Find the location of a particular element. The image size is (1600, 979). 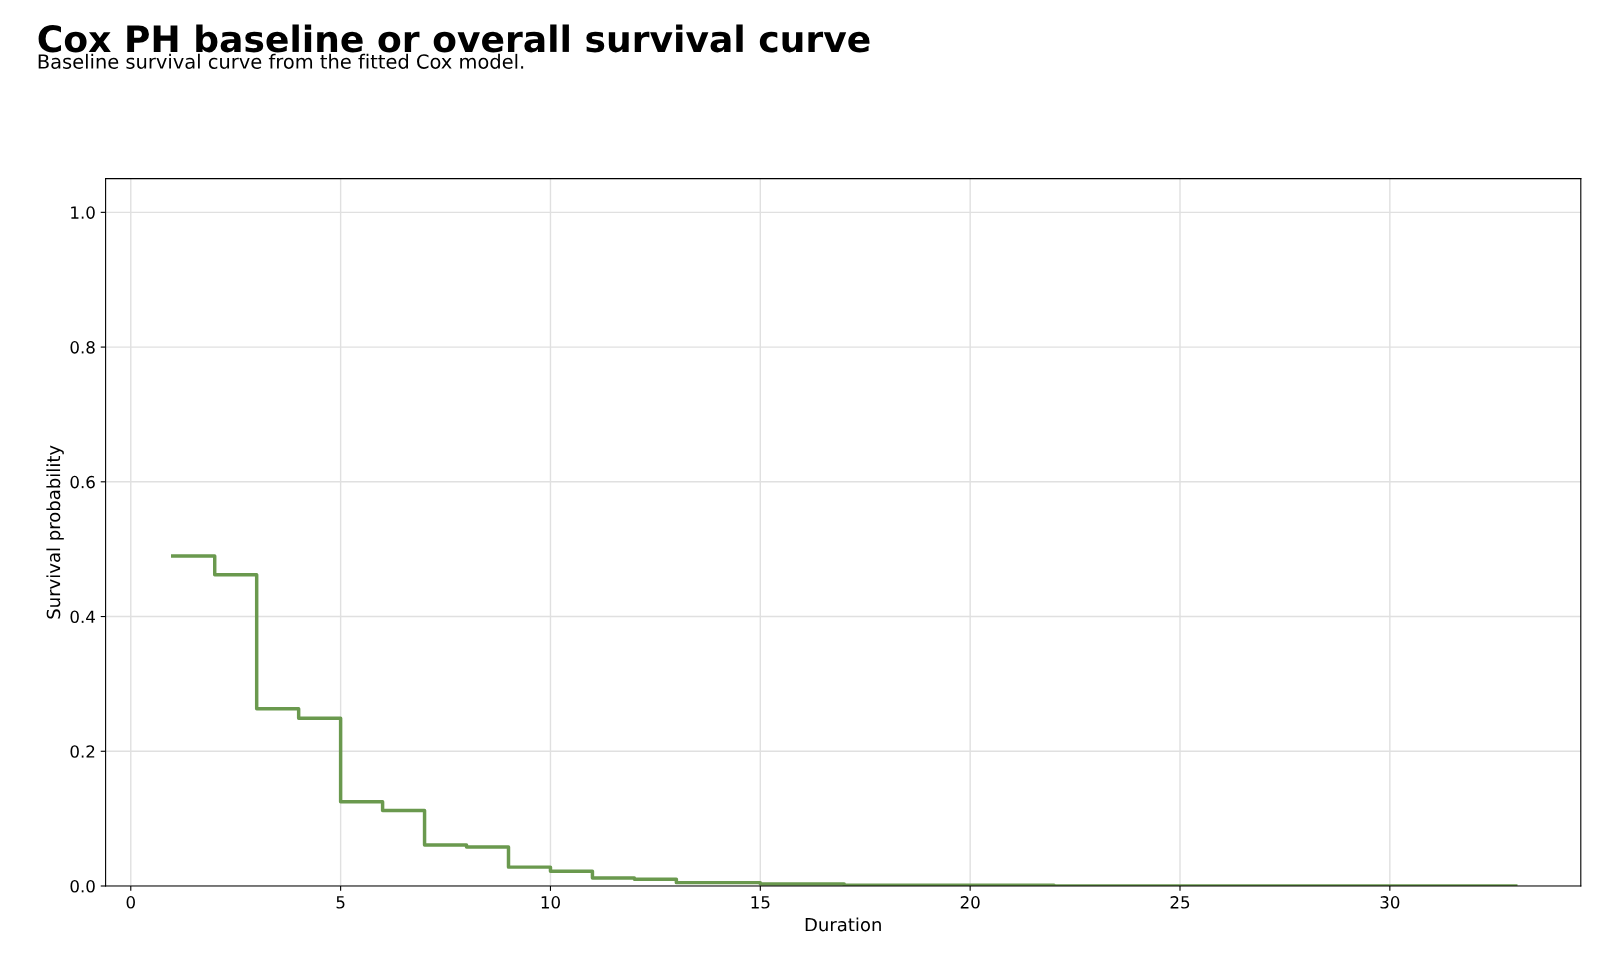

chart-subtitle: Baseline survival curve from the fitted Cox model. is located at coordinates (281, 61).